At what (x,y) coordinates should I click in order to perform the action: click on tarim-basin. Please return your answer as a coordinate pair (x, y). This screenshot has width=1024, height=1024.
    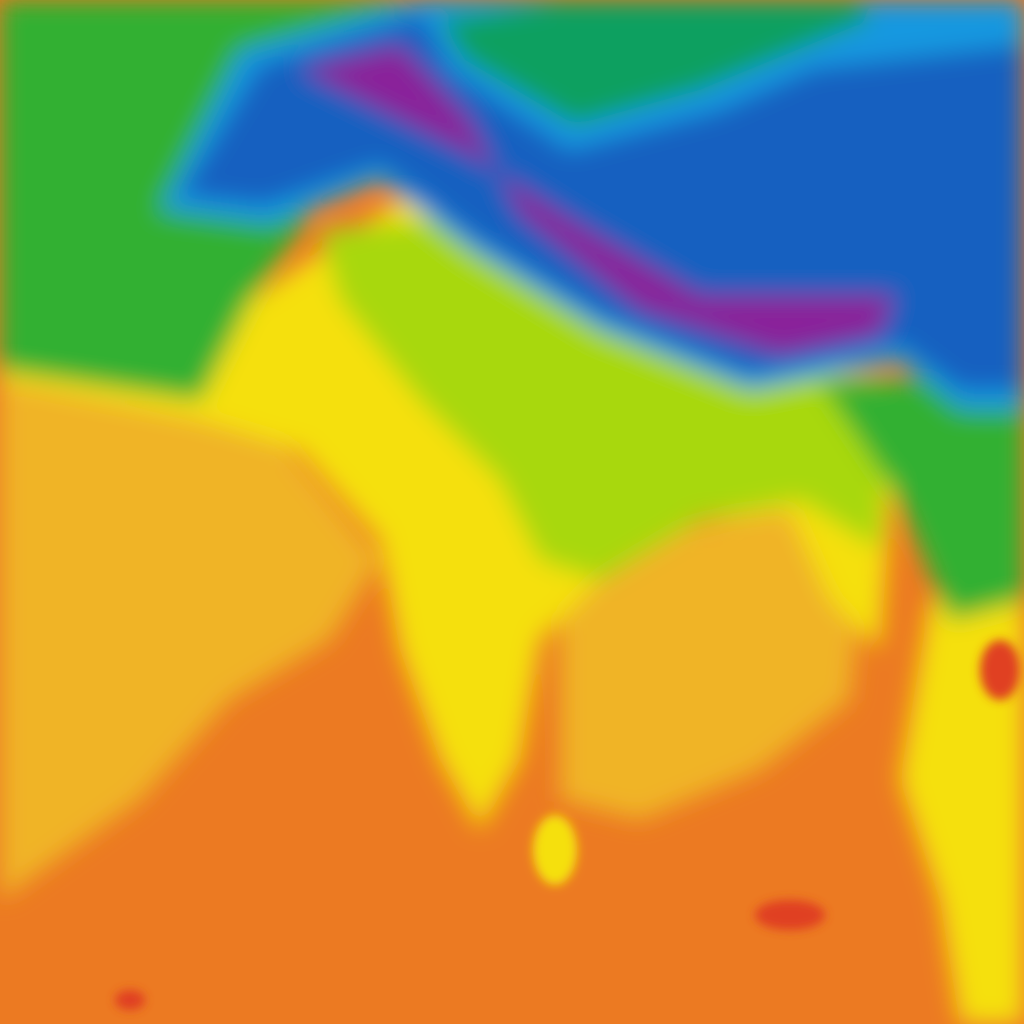
    Looking at the image, I should click on (655, 62).